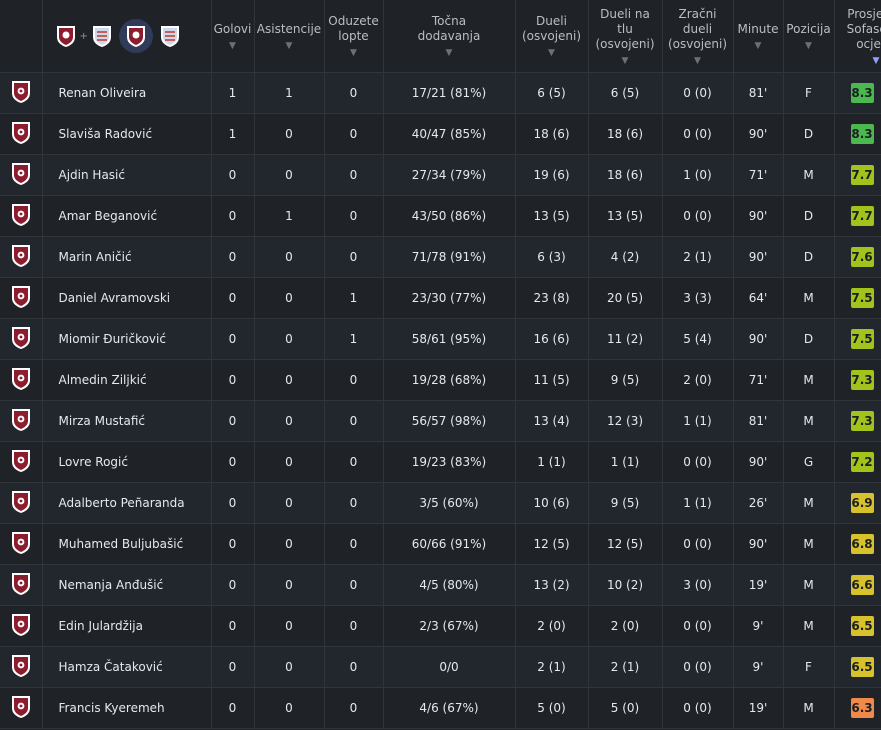 The width and height of the screenshot is (881, 730). I want to click on team-crests-combined-icon: +, so click(84, 36).